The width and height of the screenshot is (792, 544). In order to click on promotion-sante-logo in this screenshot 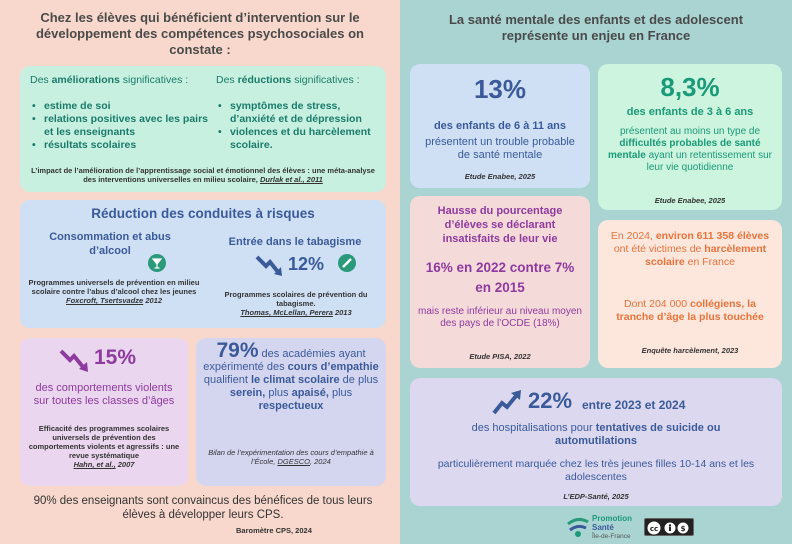, I will do `click(578, 526)`.